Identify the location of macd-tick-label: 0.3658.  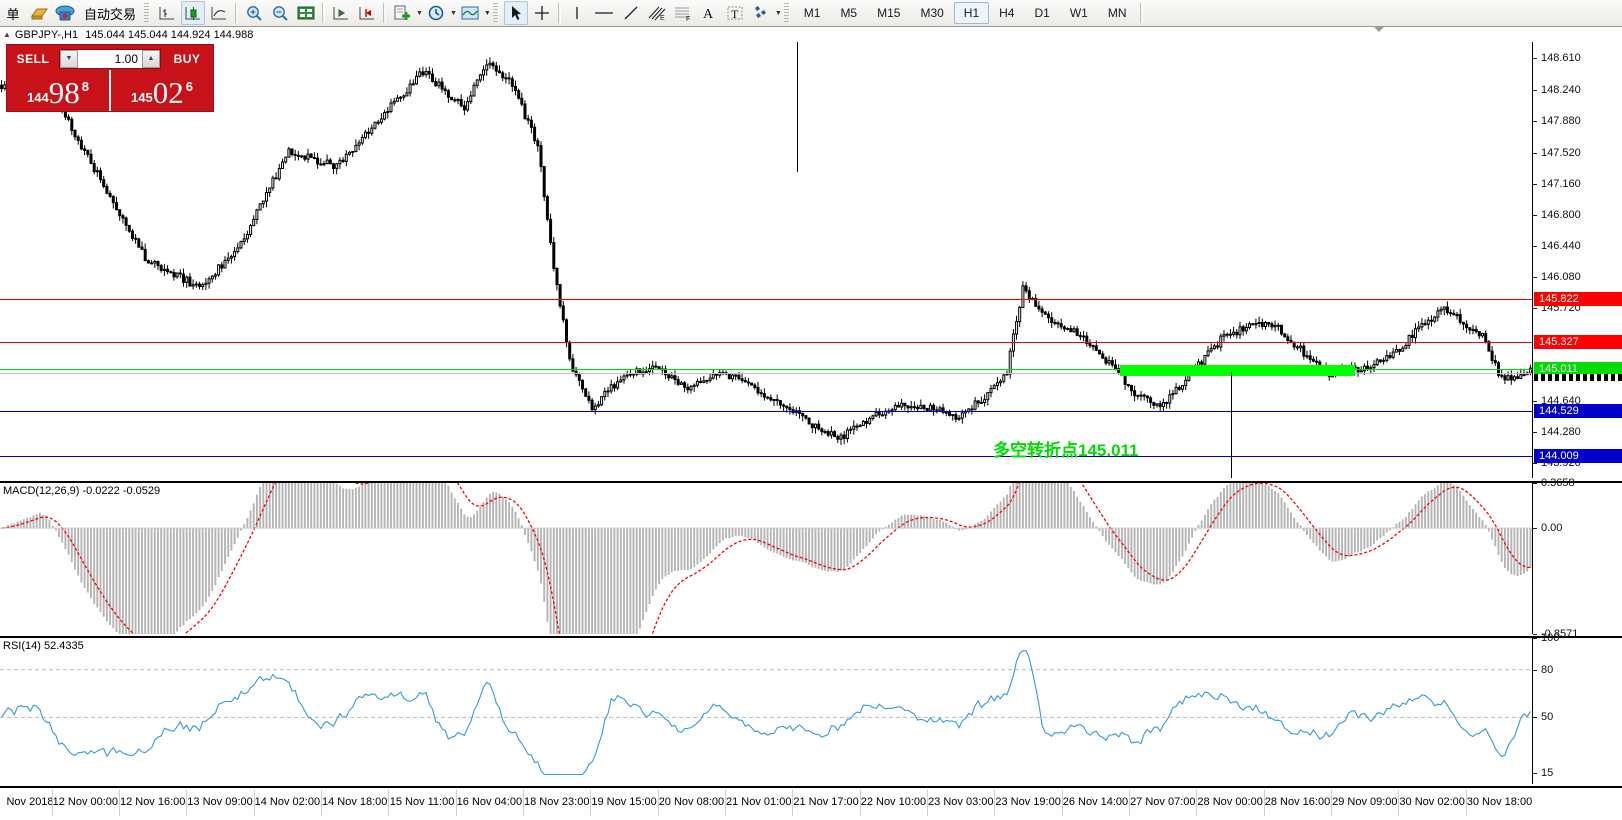
(1554, 483).